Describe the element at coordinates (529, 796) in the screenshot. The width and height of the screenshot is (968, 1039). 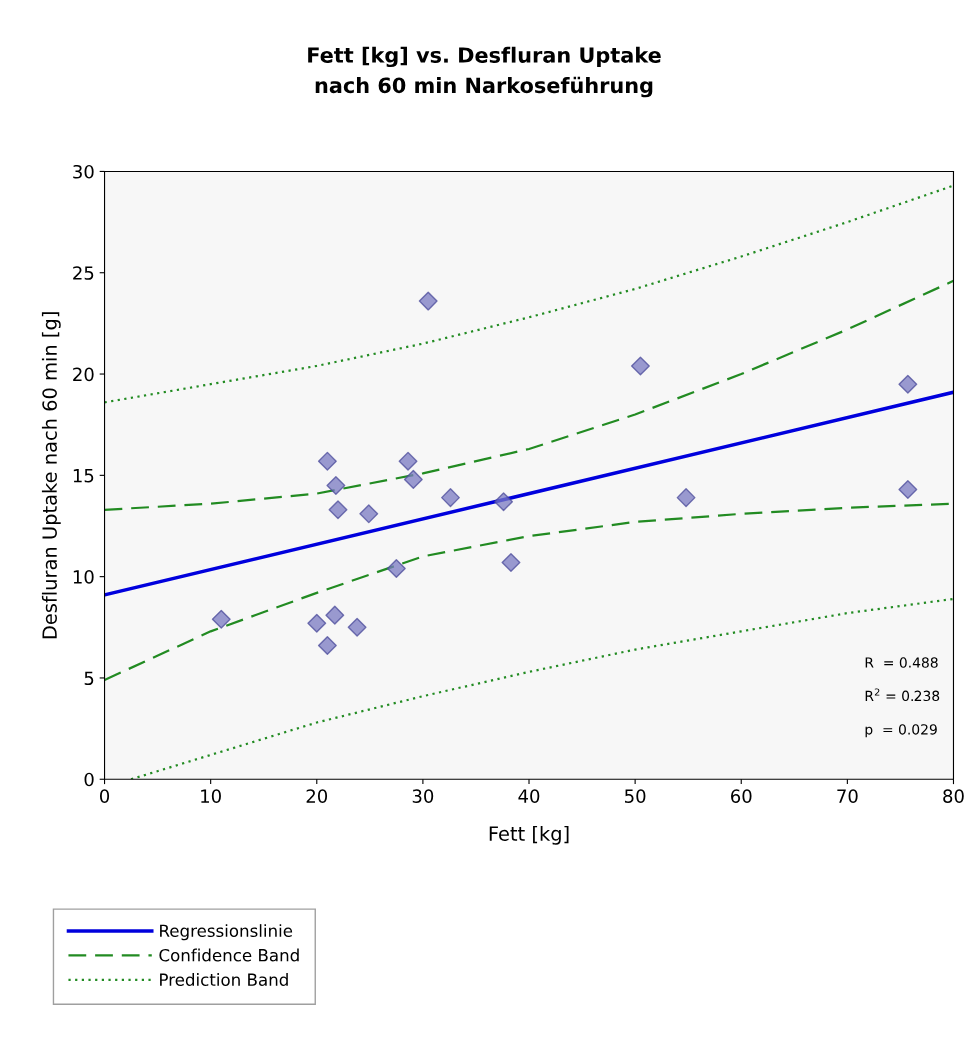
I see `x-tick-label: 40` at that location.